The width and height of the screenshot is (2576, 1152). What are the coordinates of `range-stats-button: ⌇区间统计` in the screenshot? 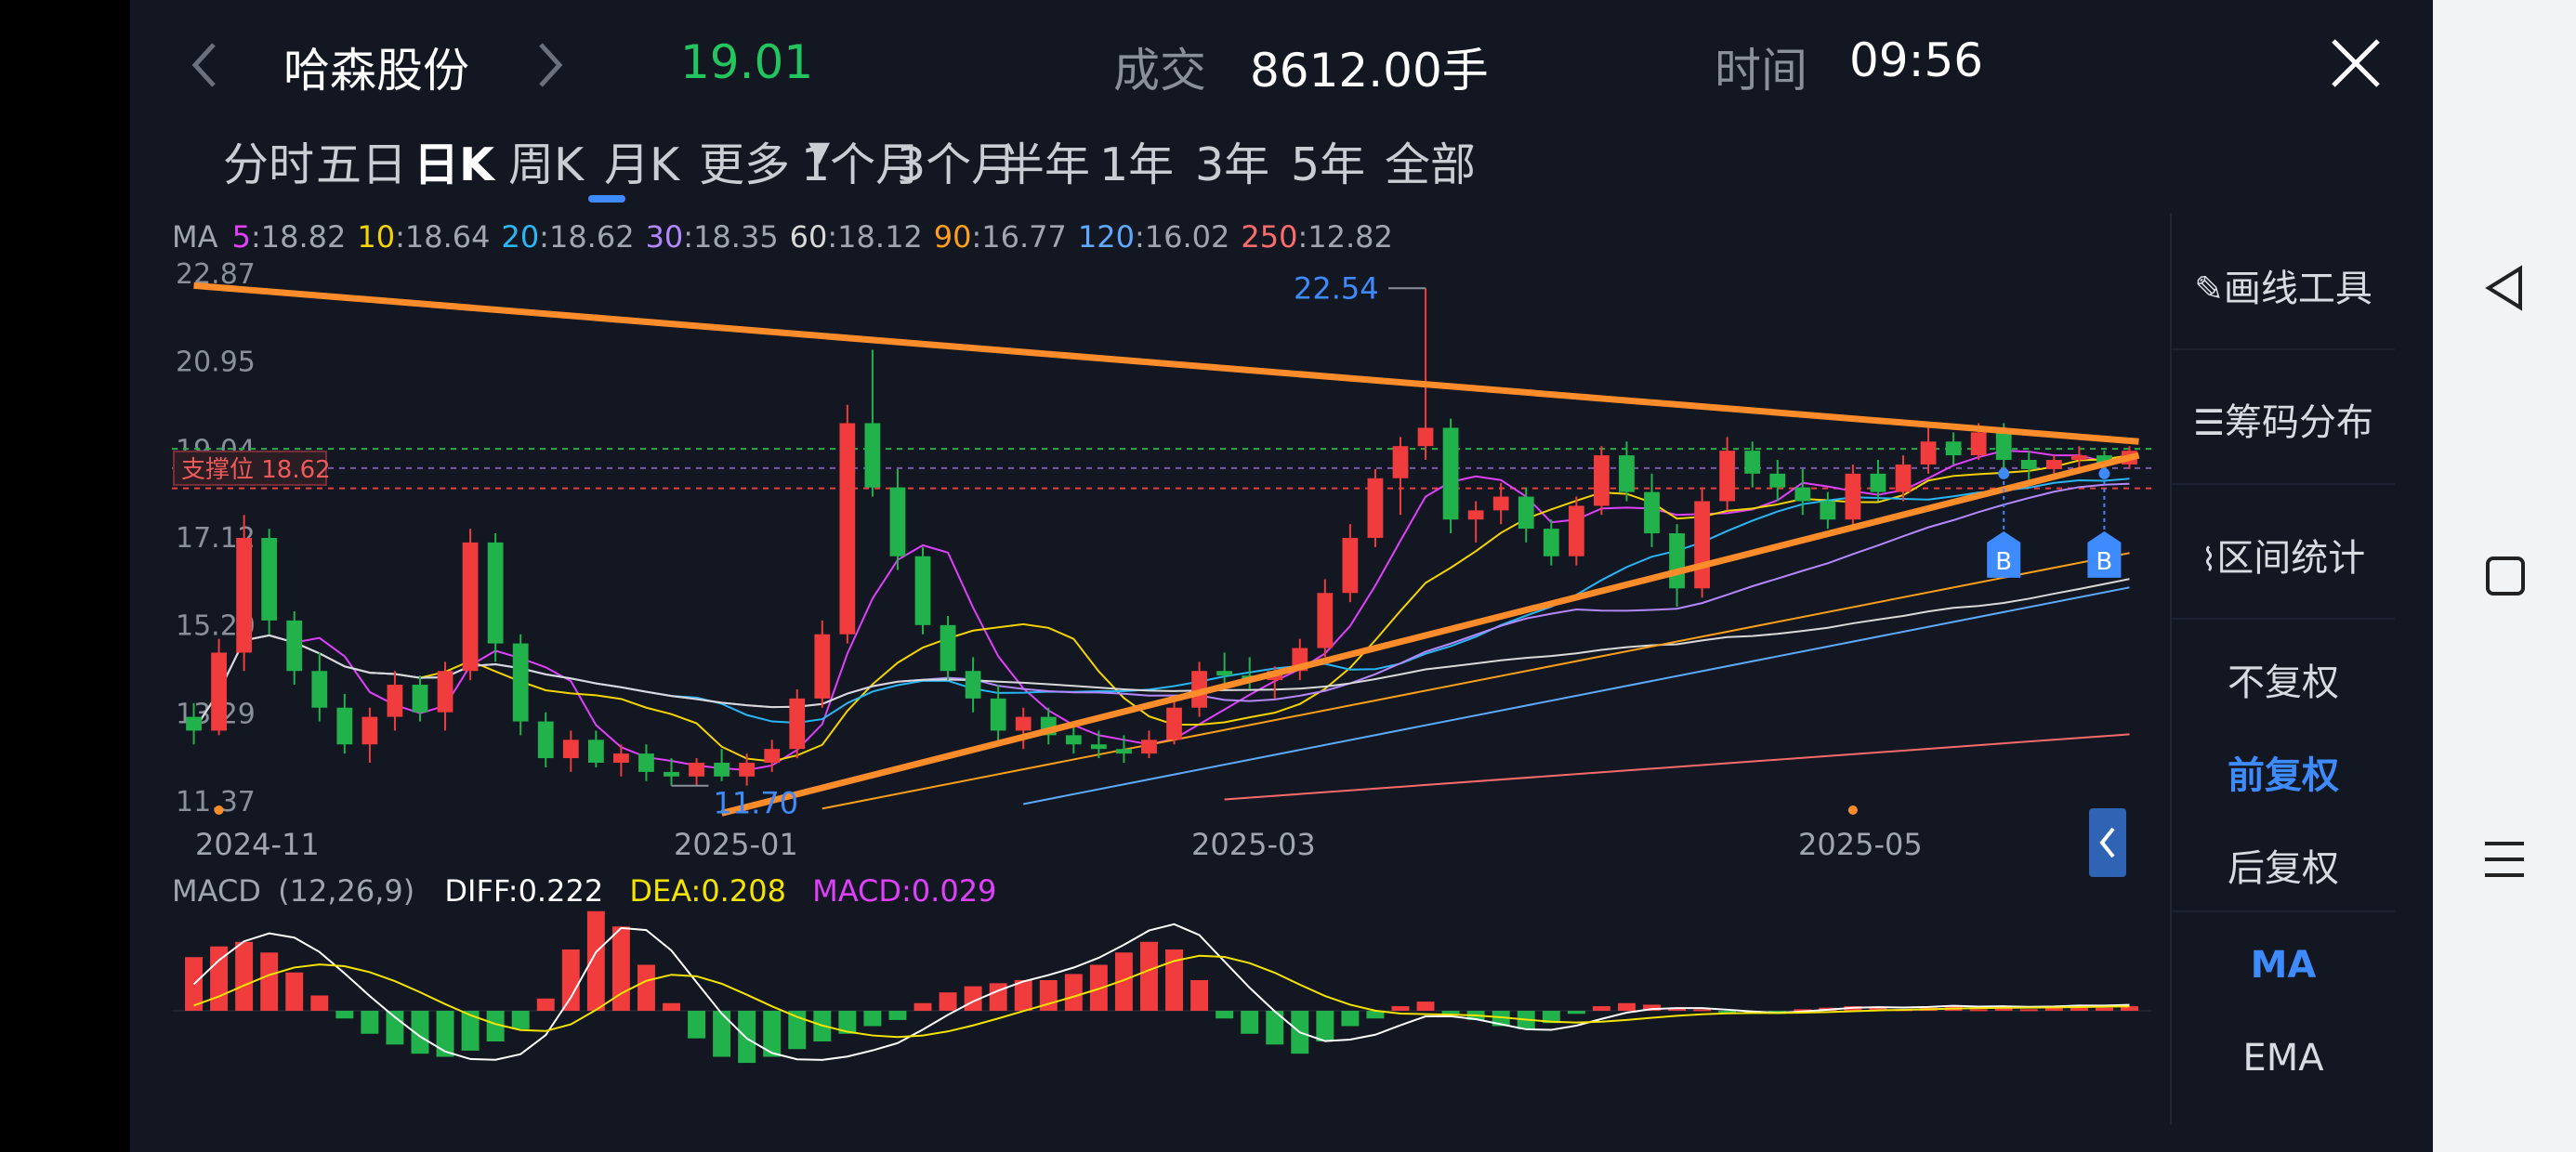 It's located at (2283, 558).